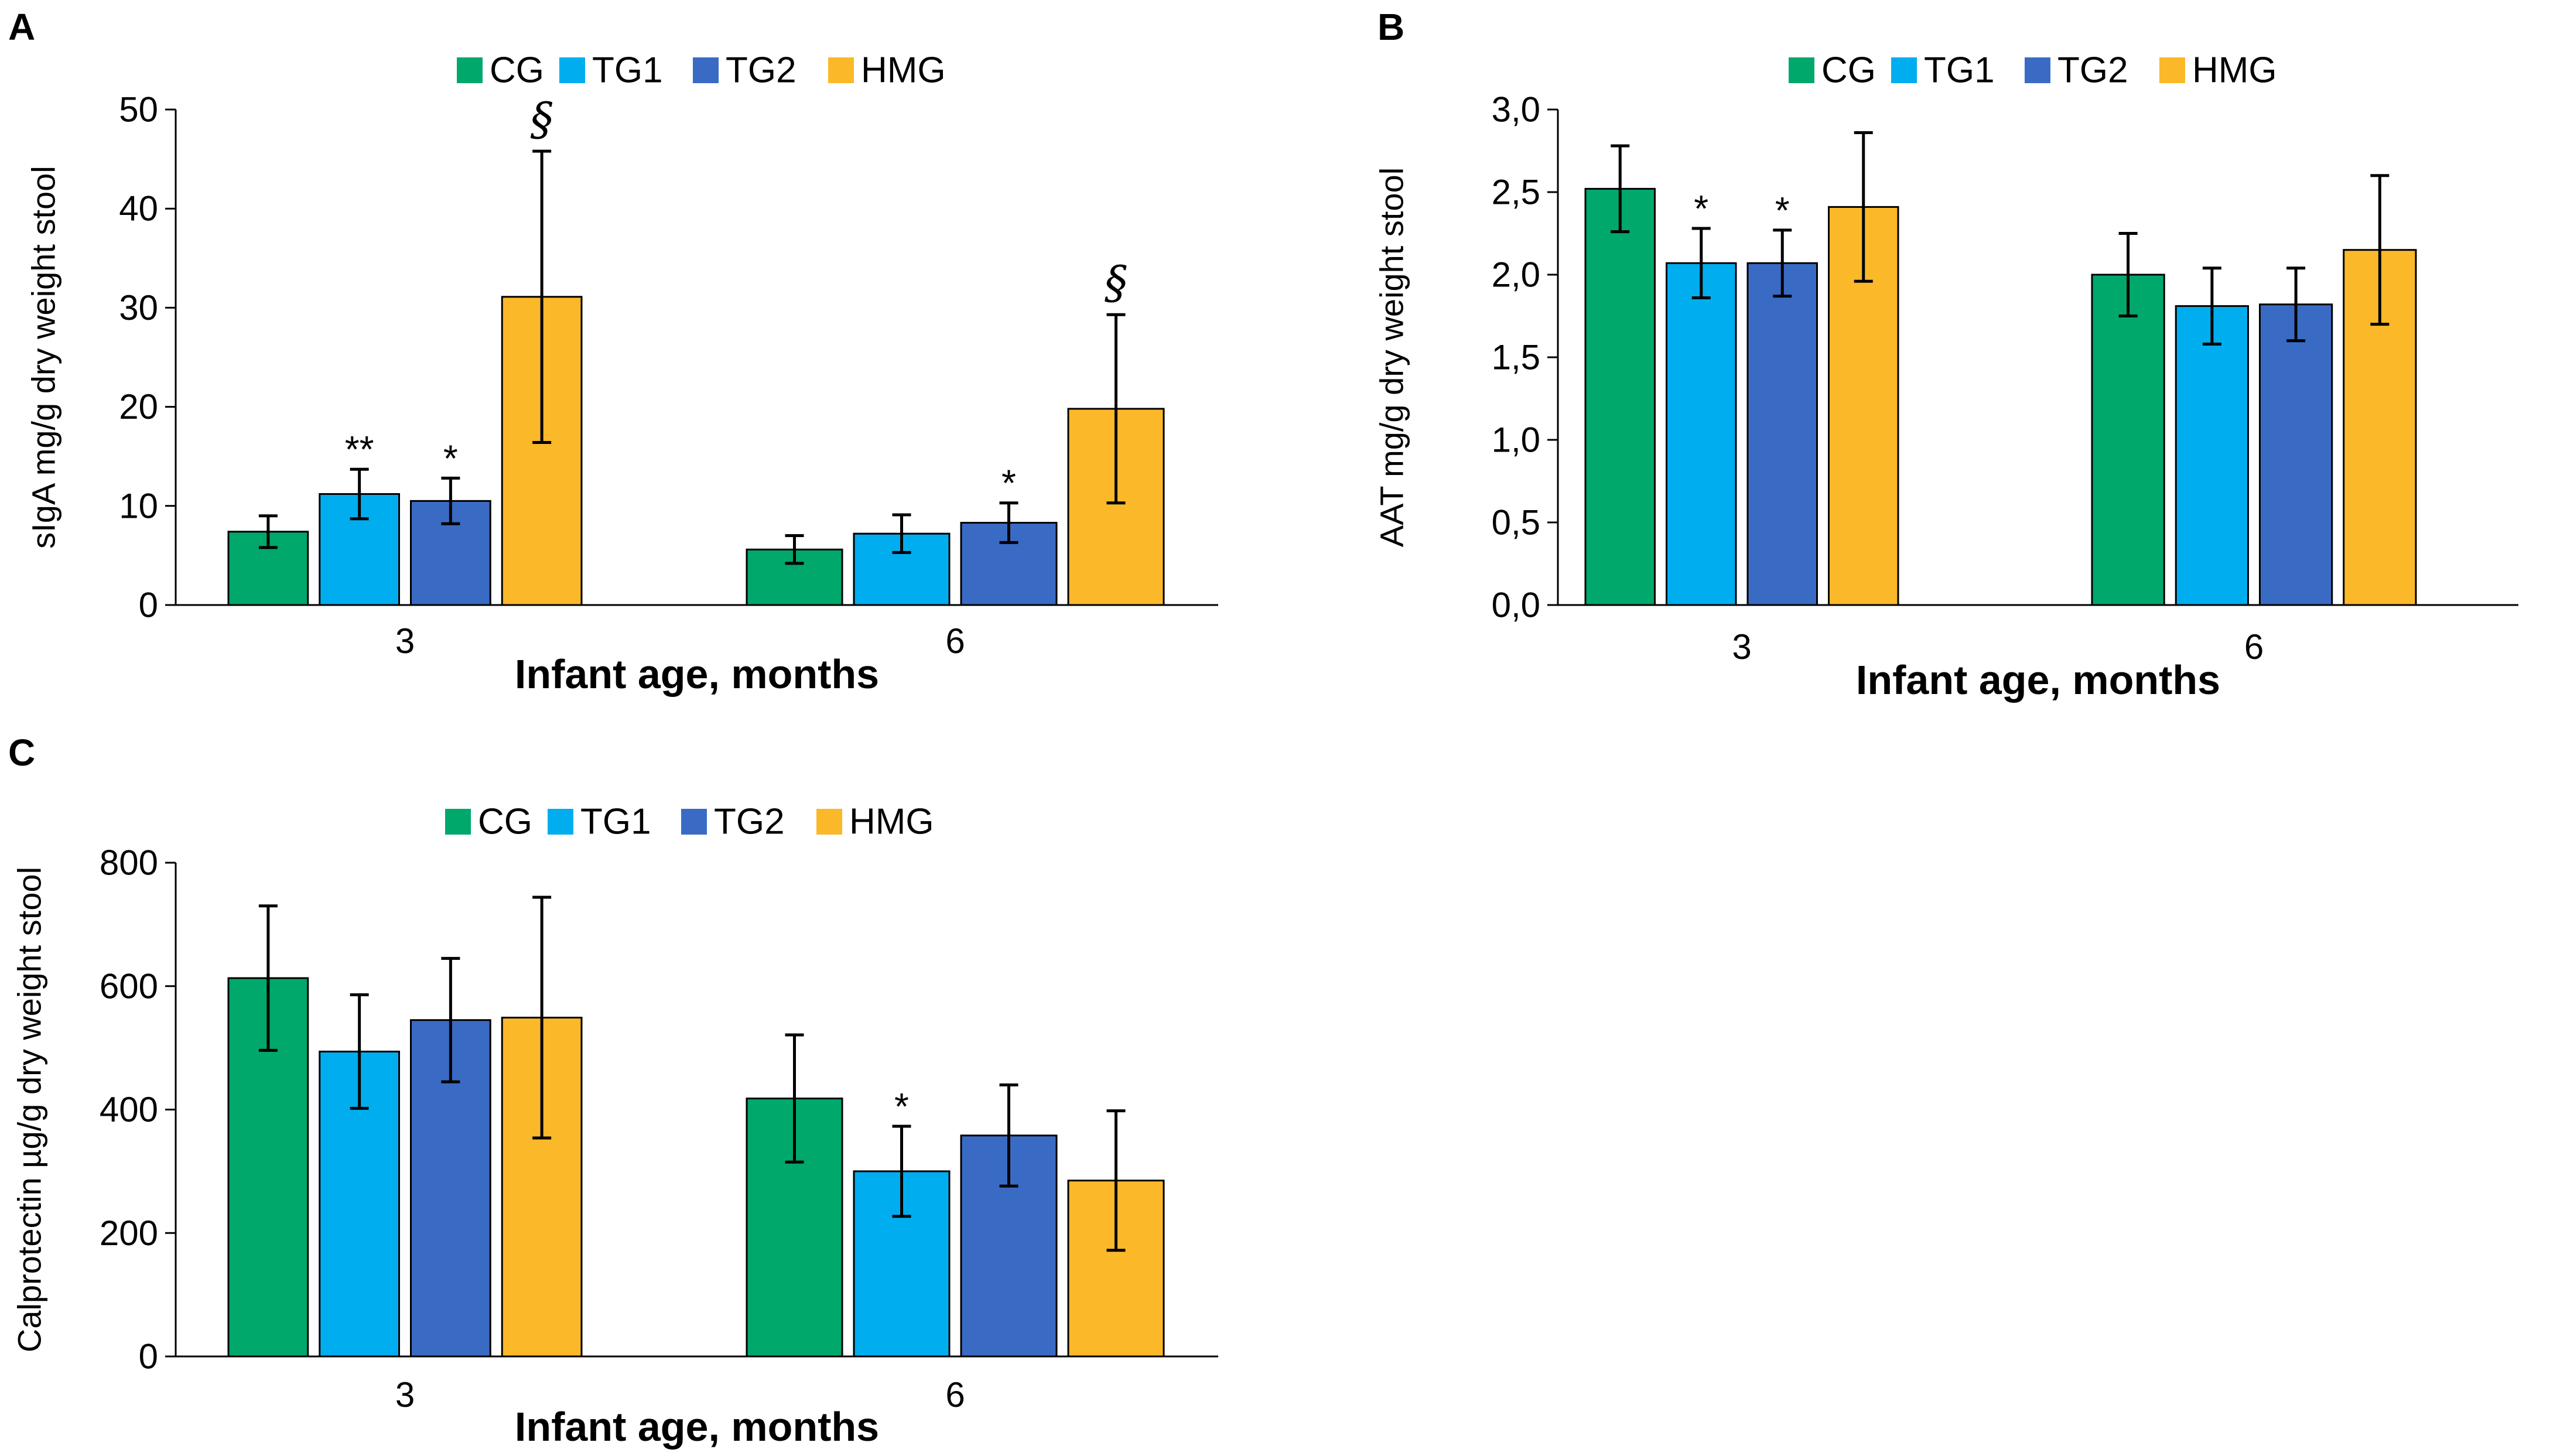 This screenshot has width=2550, height=1456. I want to click on y-tick-label: 1,0, so click(1516, 440).